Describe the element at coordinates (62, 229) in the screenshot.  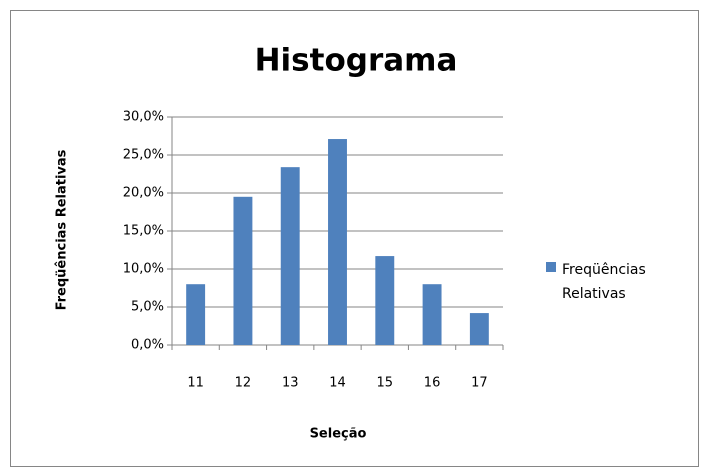
I see `y-axis-title: Freqüências Relativas` at that location.